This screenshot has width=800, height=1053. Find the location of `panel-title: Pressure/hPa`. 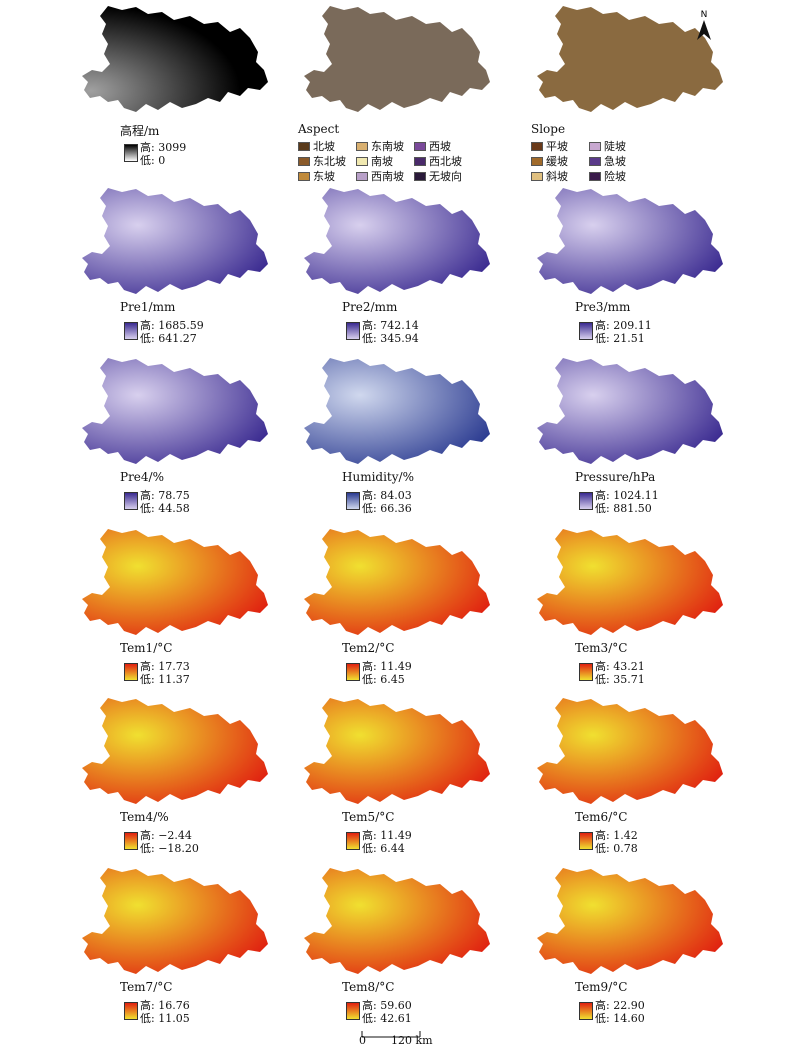

panel-title: Pressure/hPa is located at coordinates (615, 477).